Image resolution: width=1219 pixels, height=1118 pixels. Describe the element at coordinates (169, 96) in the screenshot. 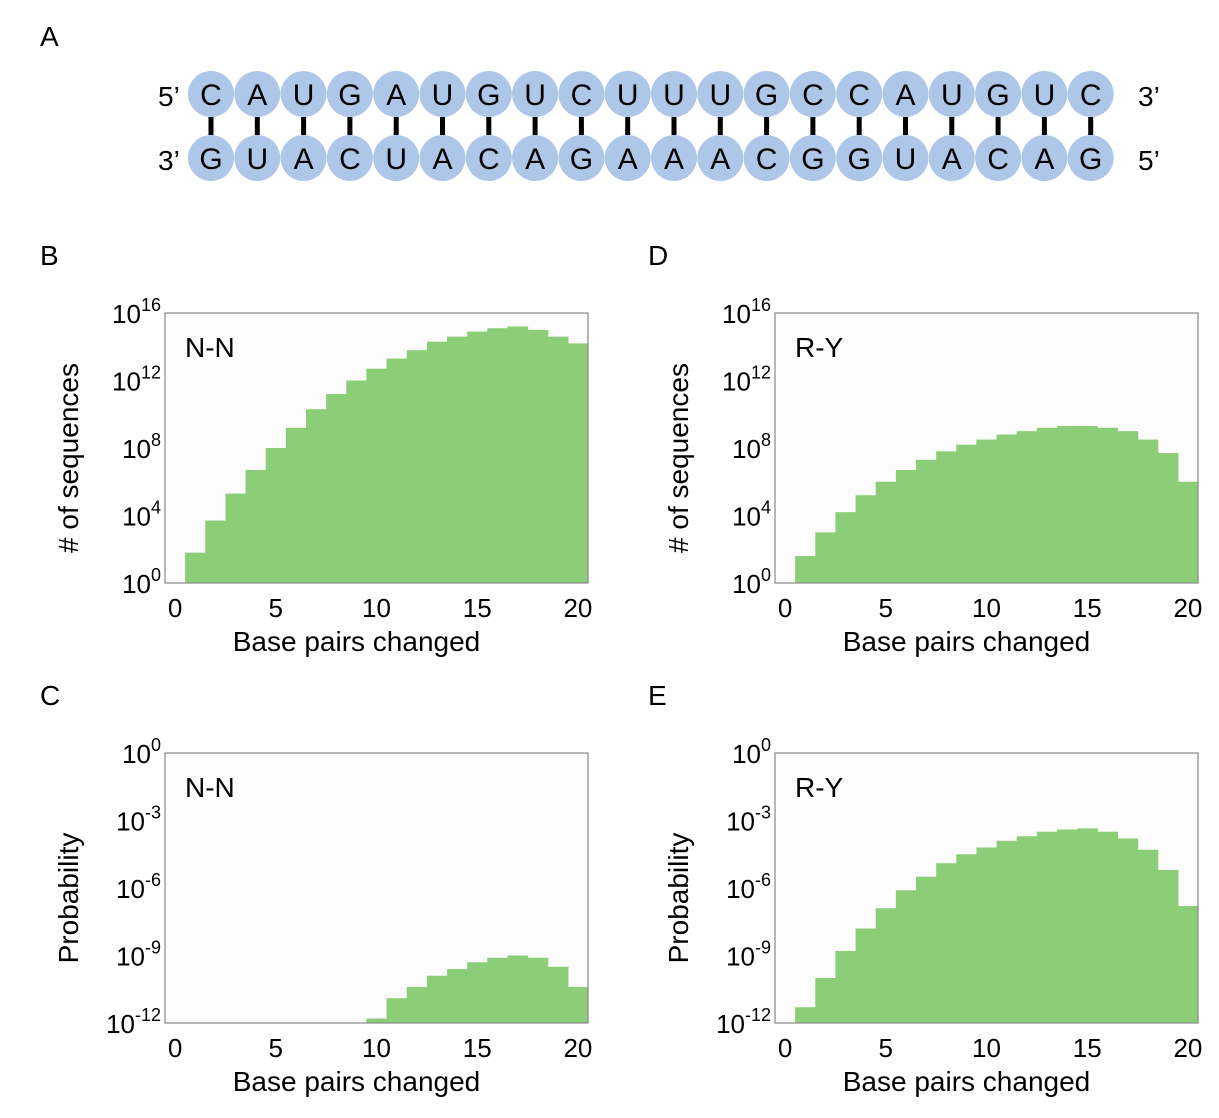

I see `top-strand-5prime-label: 5’` at that location.